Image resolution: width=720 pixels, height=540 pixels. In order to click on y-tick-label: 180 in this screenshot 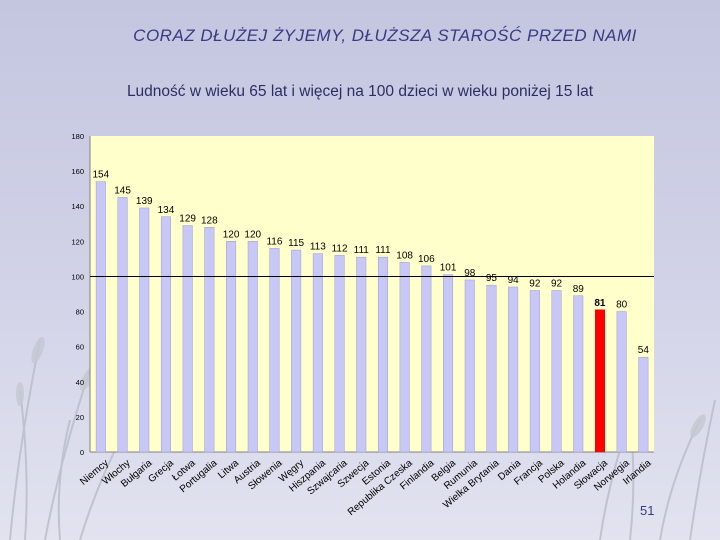, I will do `click(77, 136)`.